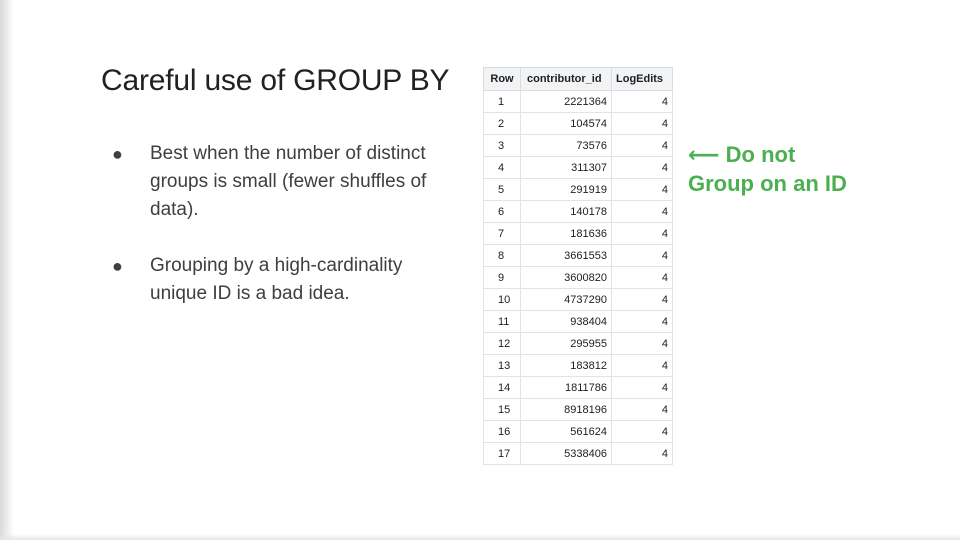 This screenshot has height=540, width=960. What do you see at coordinates (502, 79) in the screenshot?
I see `column-header-row: Row` at bounding box center [502, 79].